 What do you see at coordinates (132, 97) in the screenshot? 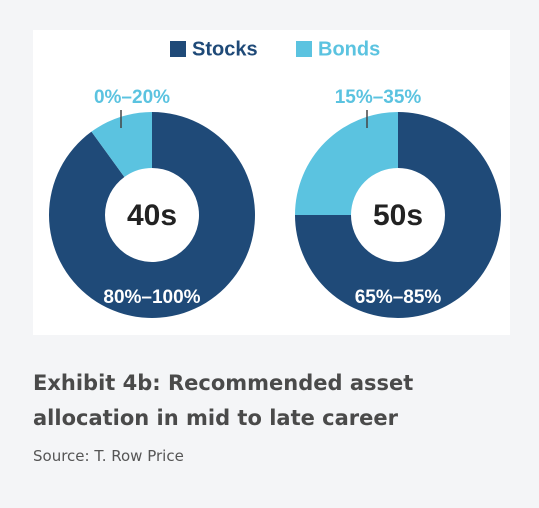
I see `range-label: 0%–20%` at bounding box center [132, 97].